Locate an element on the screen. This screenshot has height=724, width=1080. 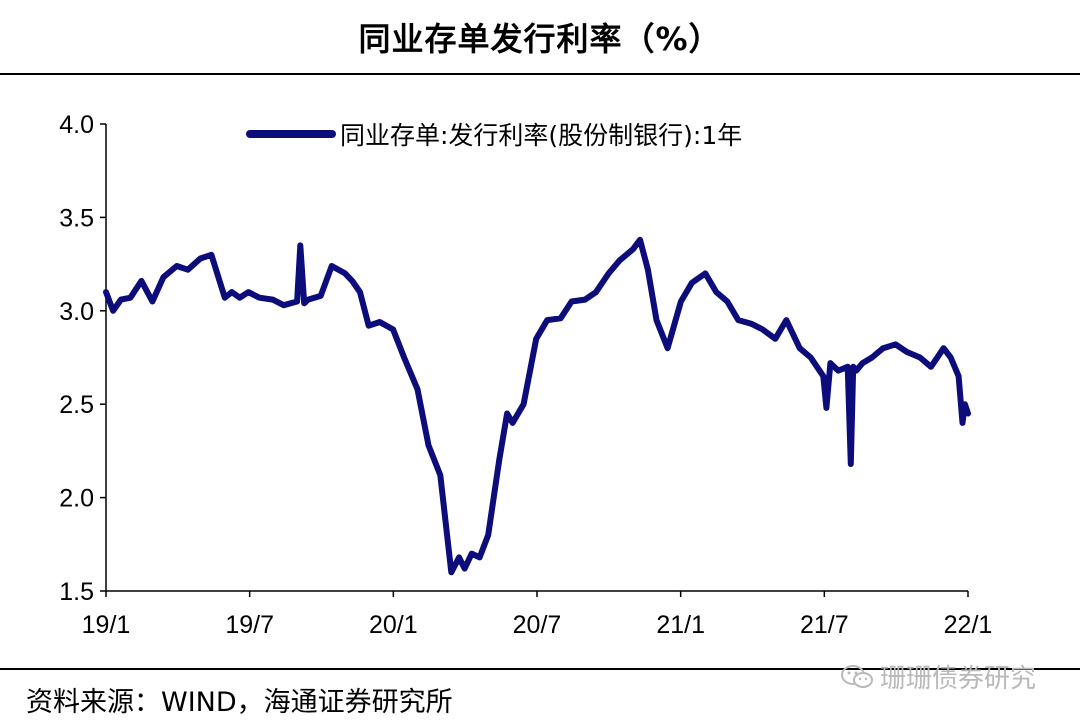
legend: 同业存单:发行利率(股份制银行):1年 is located at coordinates (494, 135).